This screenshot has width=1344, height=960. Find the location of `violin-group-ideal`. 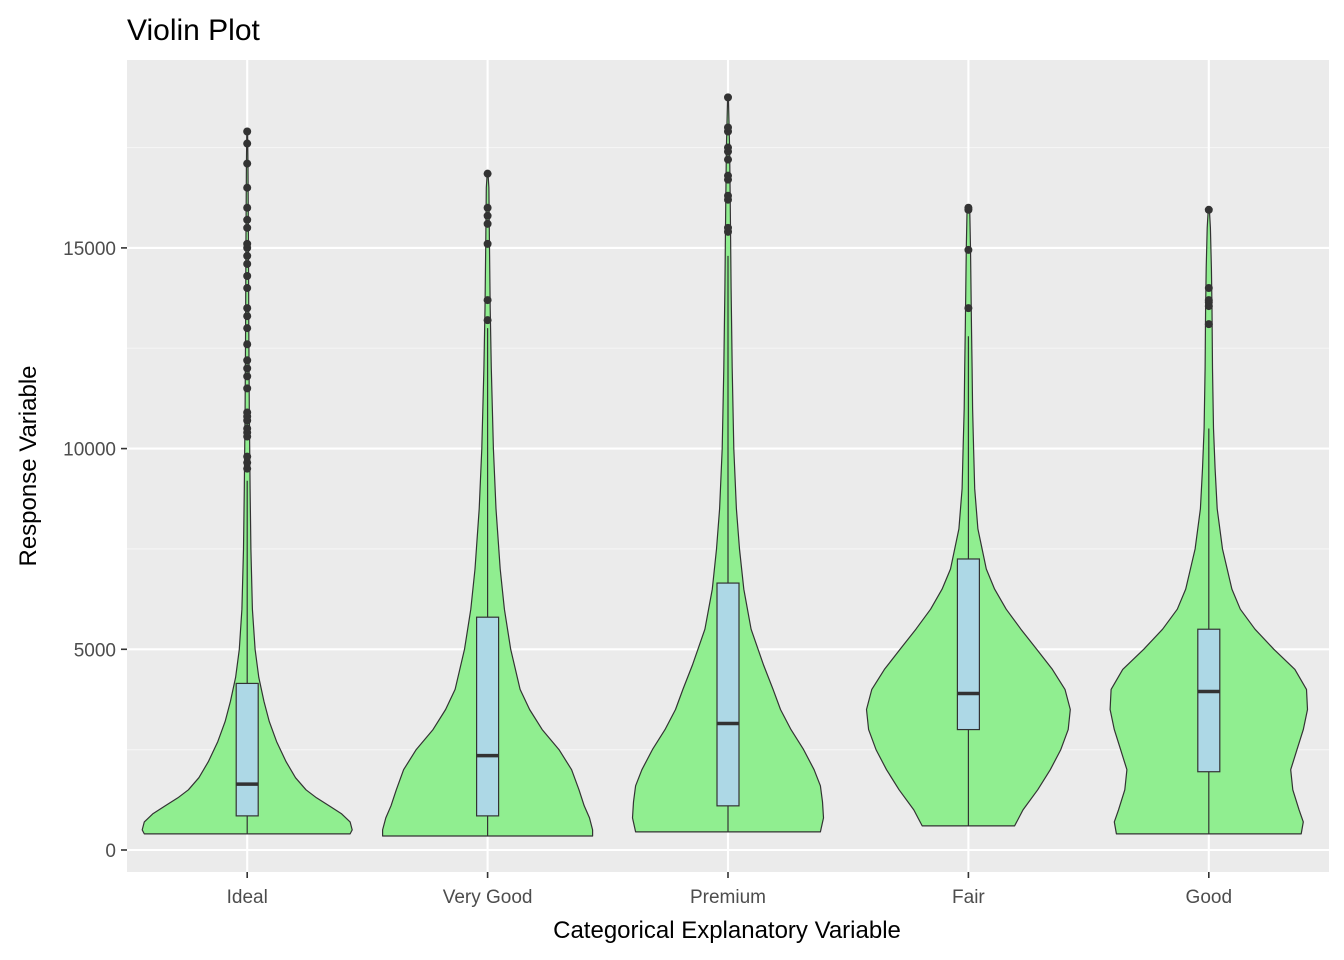

violin-group-ideal is located at coordinates (247, 481).